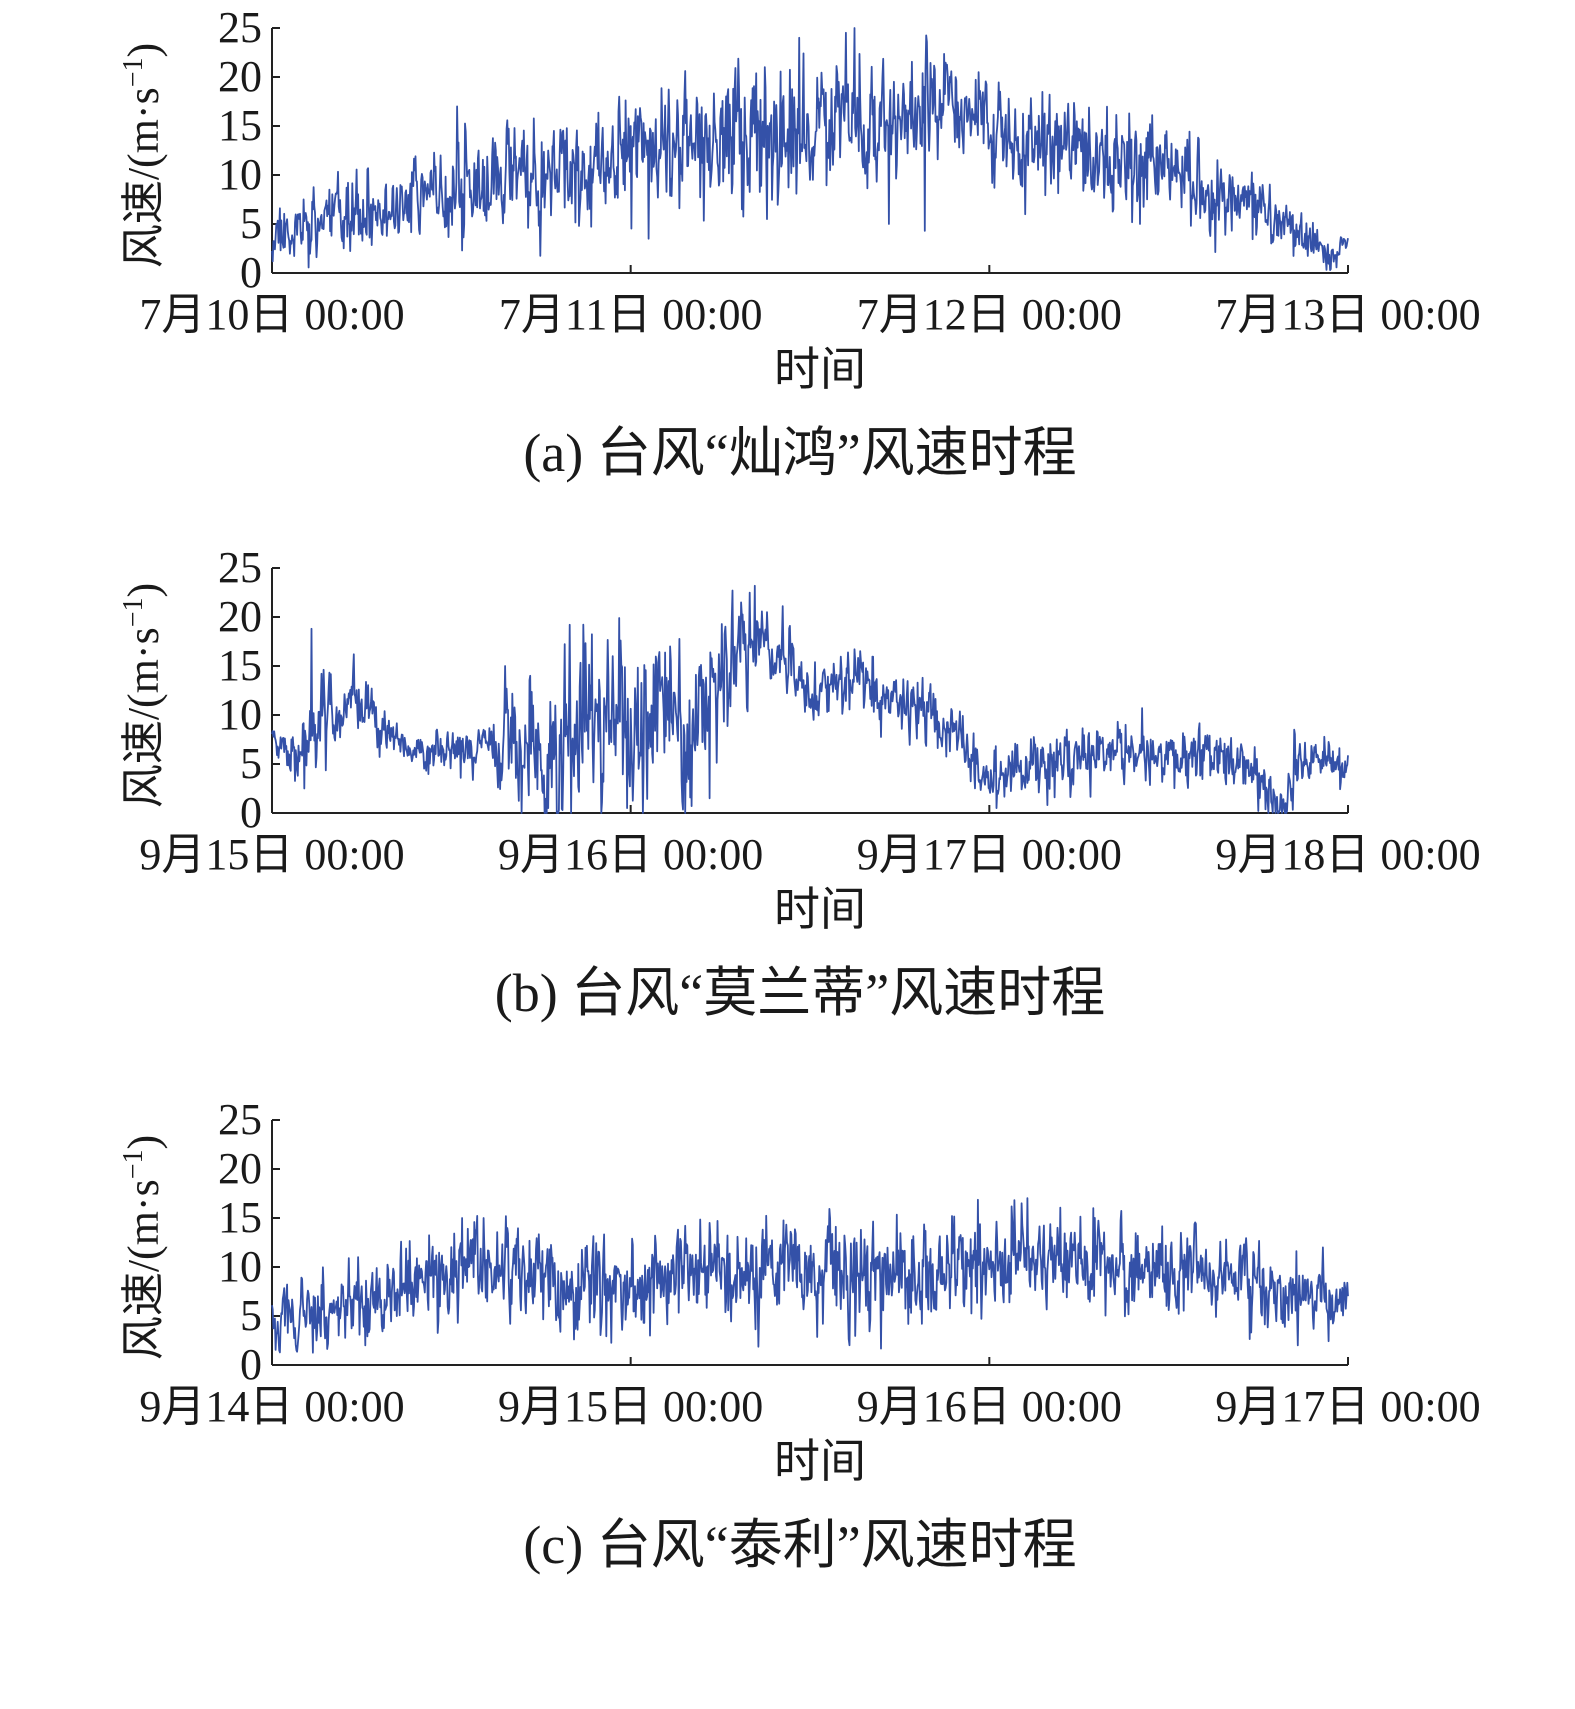  What do you see at coordinates (631, 314) in the screenshot?
I see `x-tick-label: 7月11日 00:00` at bounding box center [631, 314].